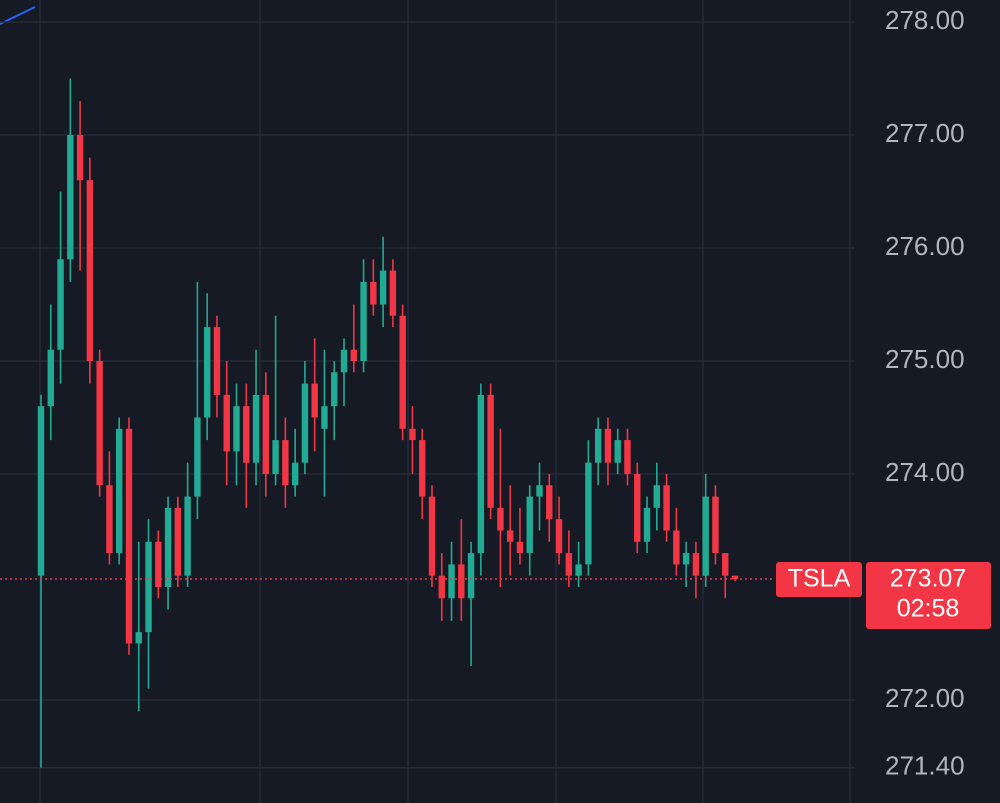 This screenshot has height=803, width=1000. Describe the element at coordinates (925, 20) in the screenshot. I see `y-tick-label: 278.00` at that location.